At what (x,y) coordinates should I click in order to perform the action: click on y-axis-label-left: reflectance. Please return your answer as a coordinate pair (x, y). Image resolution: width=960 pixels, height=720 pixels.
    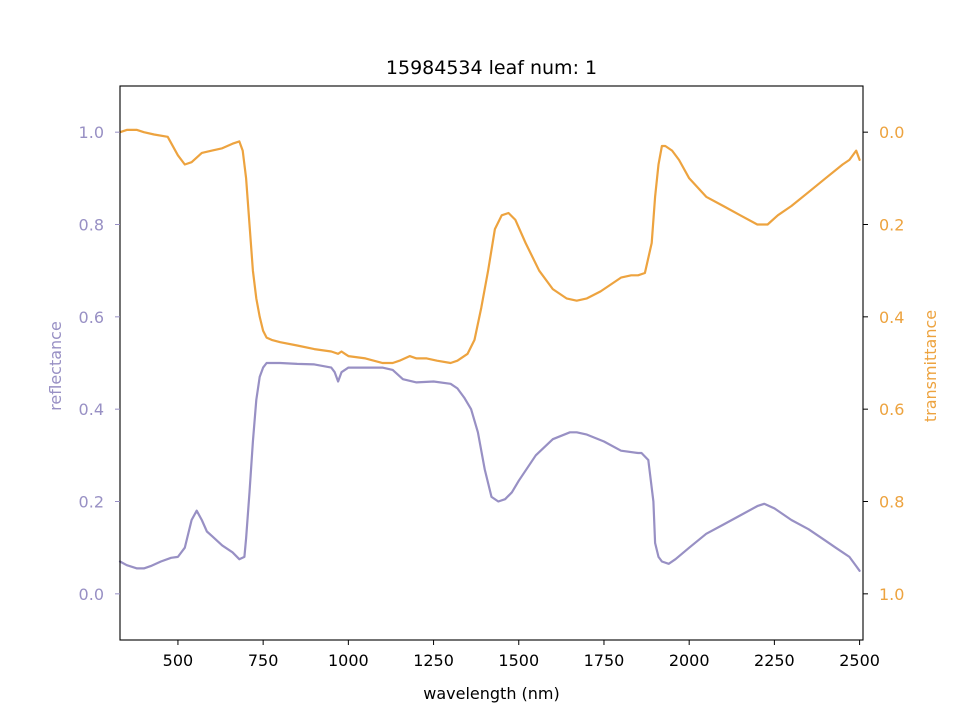
    Looking at the image, I should click on (55, 366).